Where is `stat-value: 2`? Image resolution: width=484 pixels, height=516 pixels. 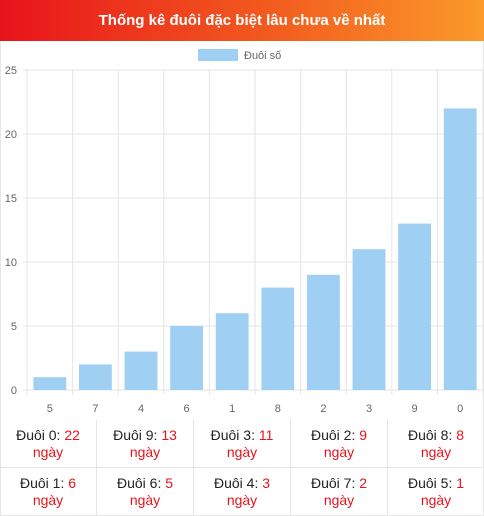 stat-value: 2 is located at coordinates (363, 482).